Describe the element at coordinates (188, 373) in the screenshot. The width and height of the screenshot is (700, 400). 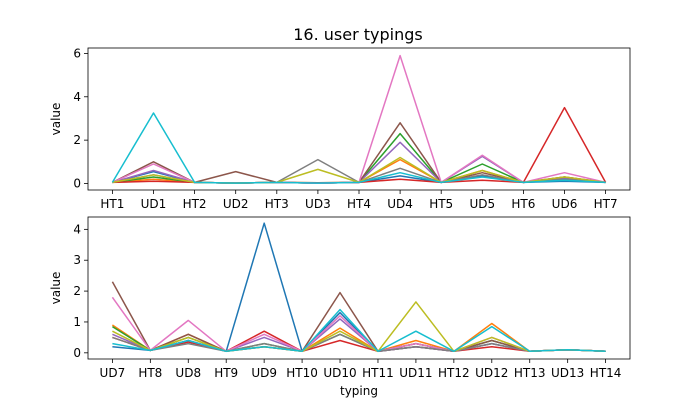
I see `x-tick-label: UD8` at that location.